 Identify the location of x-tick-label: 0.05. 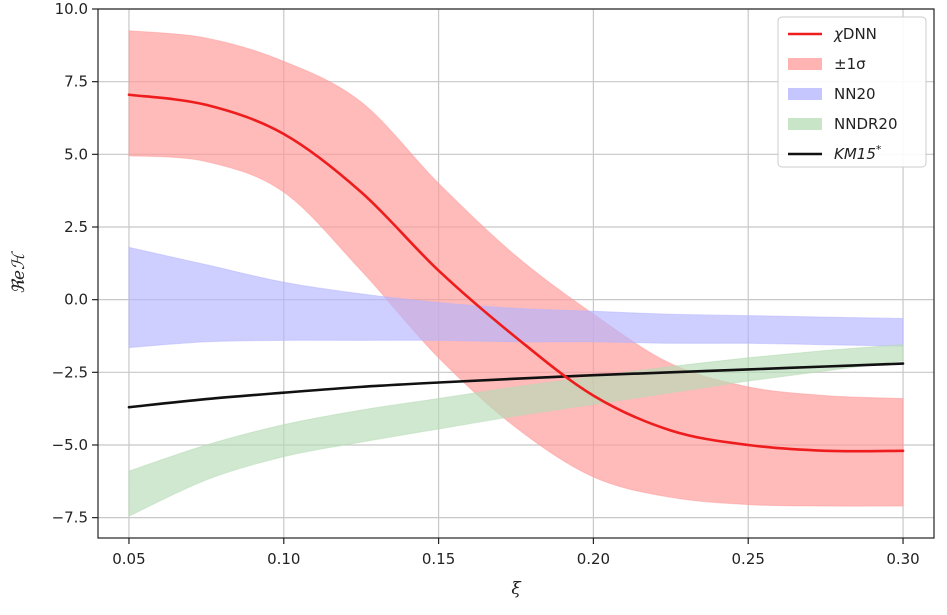
(128, 559).